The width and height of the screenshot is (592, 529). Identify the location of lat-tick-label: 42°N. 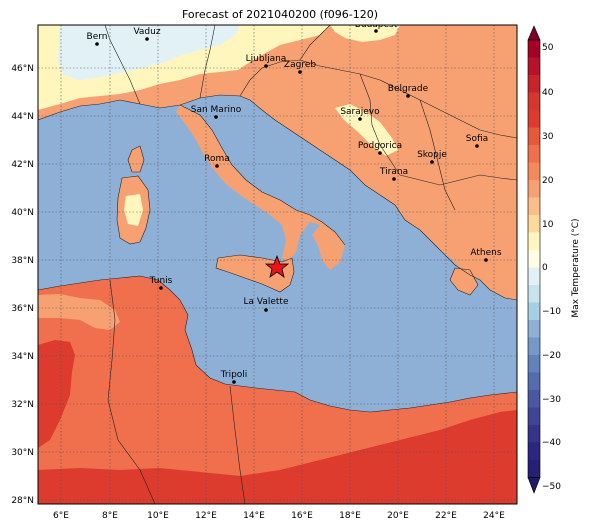
(22, 165).